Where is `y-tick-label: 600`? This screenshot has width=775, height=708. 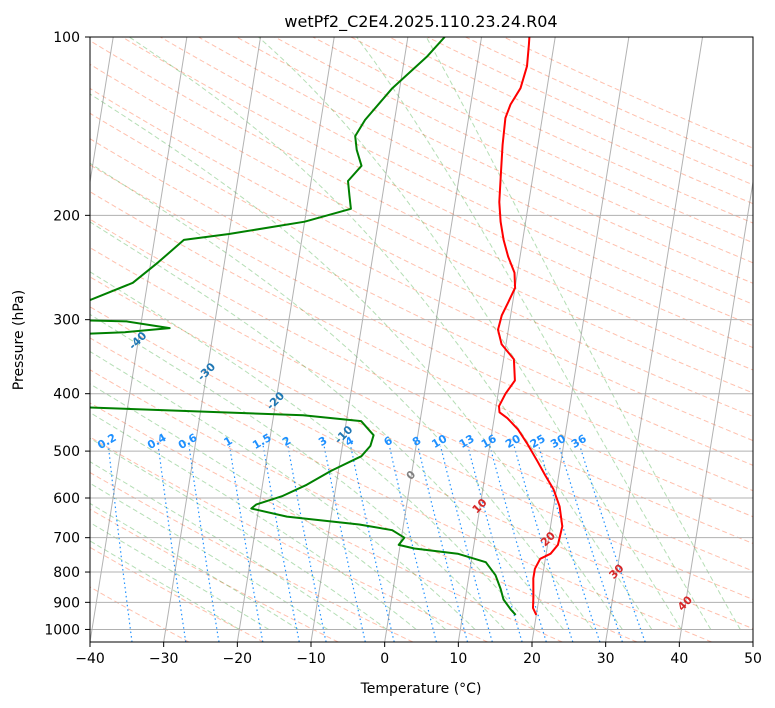 y-tick-label: 600 is located at coordinates (66, 499).